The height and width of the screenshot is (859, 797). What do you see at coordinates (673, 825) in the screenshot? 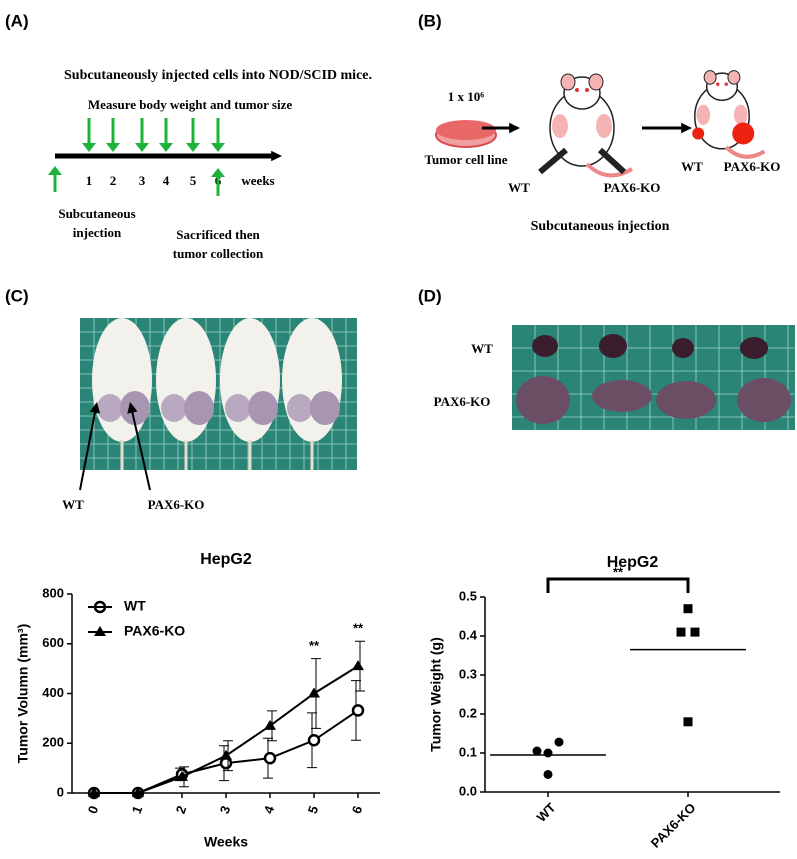
I see `x-tick-label: PAX6-KO` at bounding box center [673, 825].